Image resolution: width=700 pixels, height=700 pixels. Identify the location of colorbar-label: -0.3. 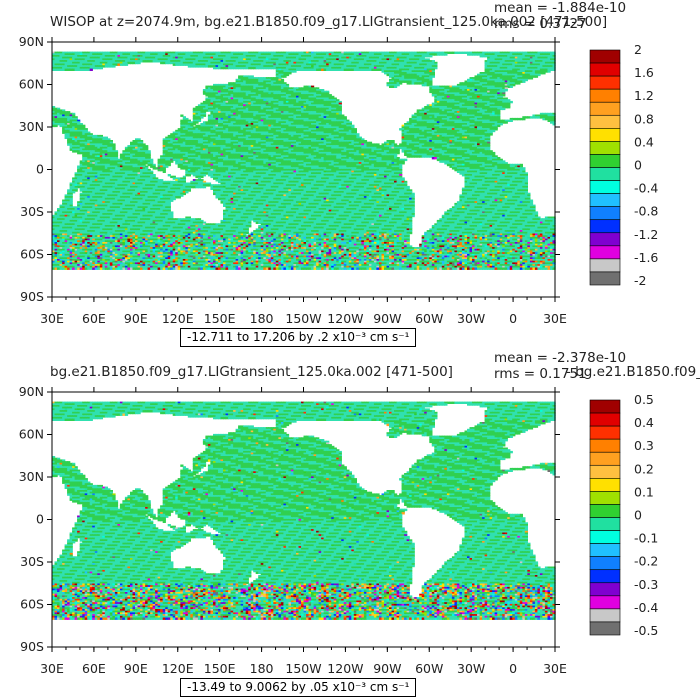
(646, 584).